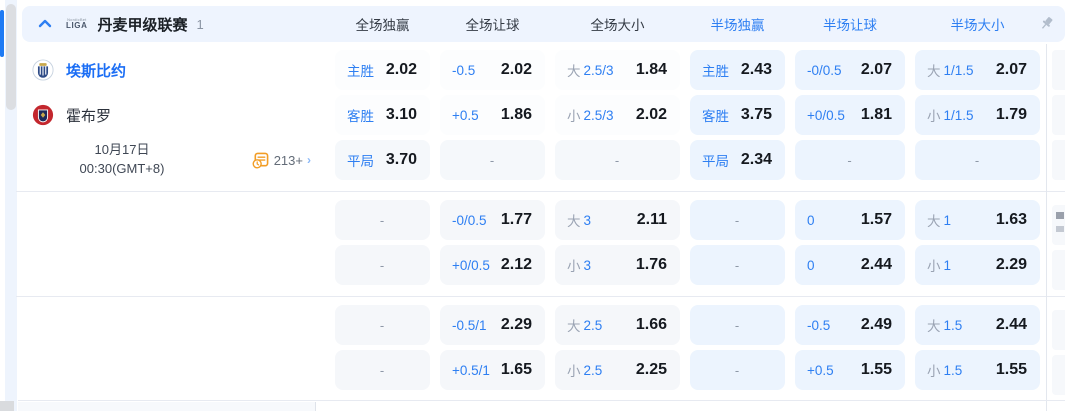 This screenshot has height=411, width=1065. Describe the element at coordinates (617, 370) in the screenshot. I see `odds-cell: 小 2.5 2.25` at that location.